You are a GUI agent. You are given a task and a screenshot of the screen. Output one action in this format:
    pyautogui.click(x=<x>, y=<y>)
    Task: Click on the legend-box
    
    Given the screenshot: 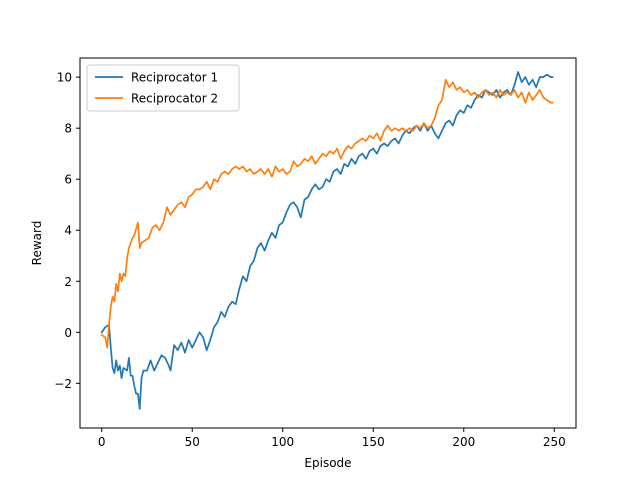 What is the action you would take?
    pyautogui.click(x=163, y=88)
    